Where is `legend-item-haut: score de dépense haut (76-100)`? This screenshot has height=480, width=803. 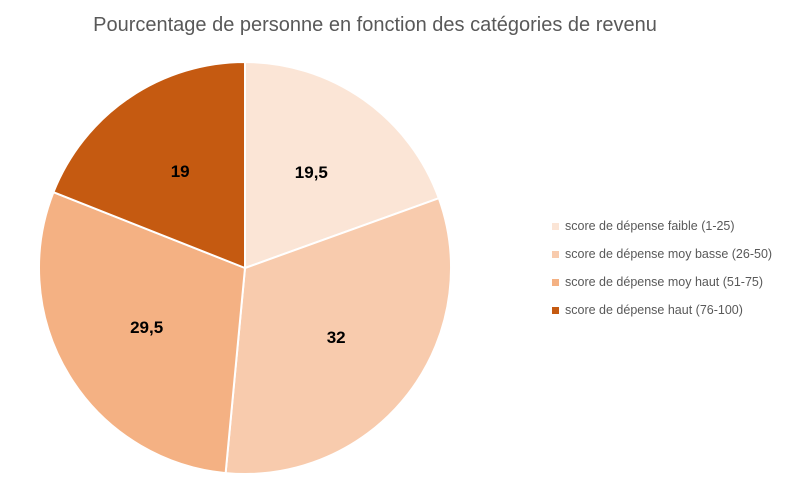 legend-item-haut: score de dépense haut (76-100) is located at coordinates (662, 310).